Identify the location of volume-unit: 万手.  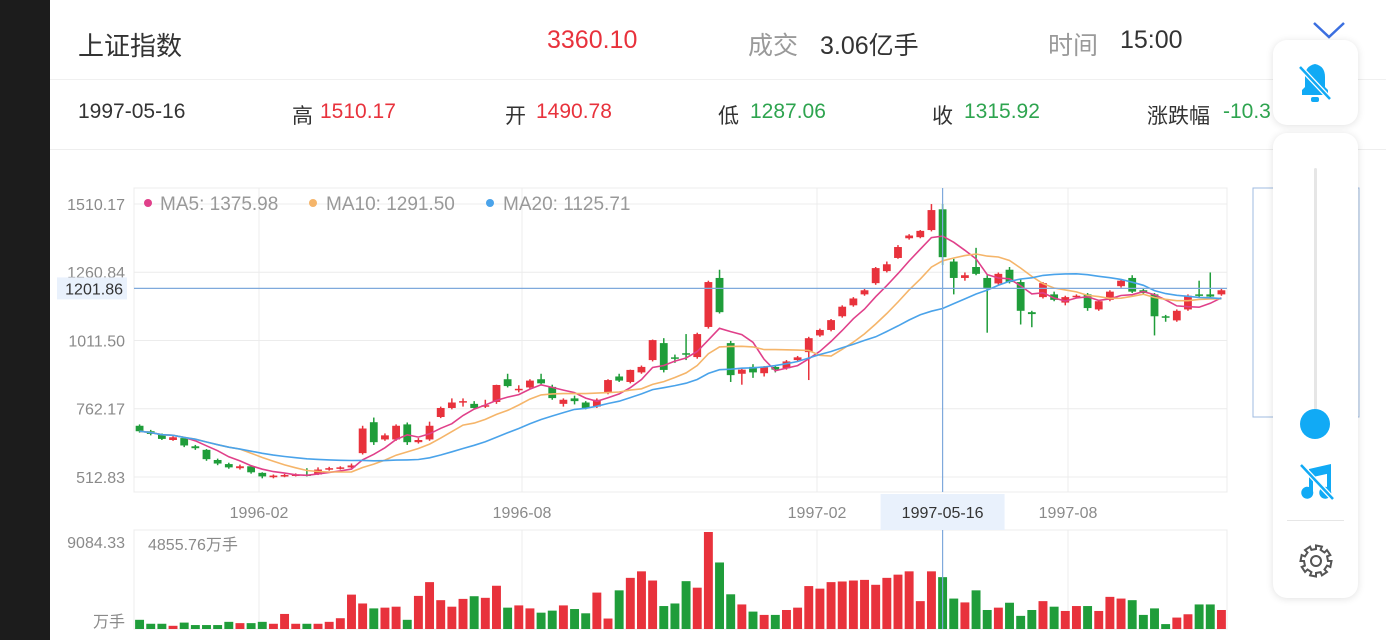
(109, 622).